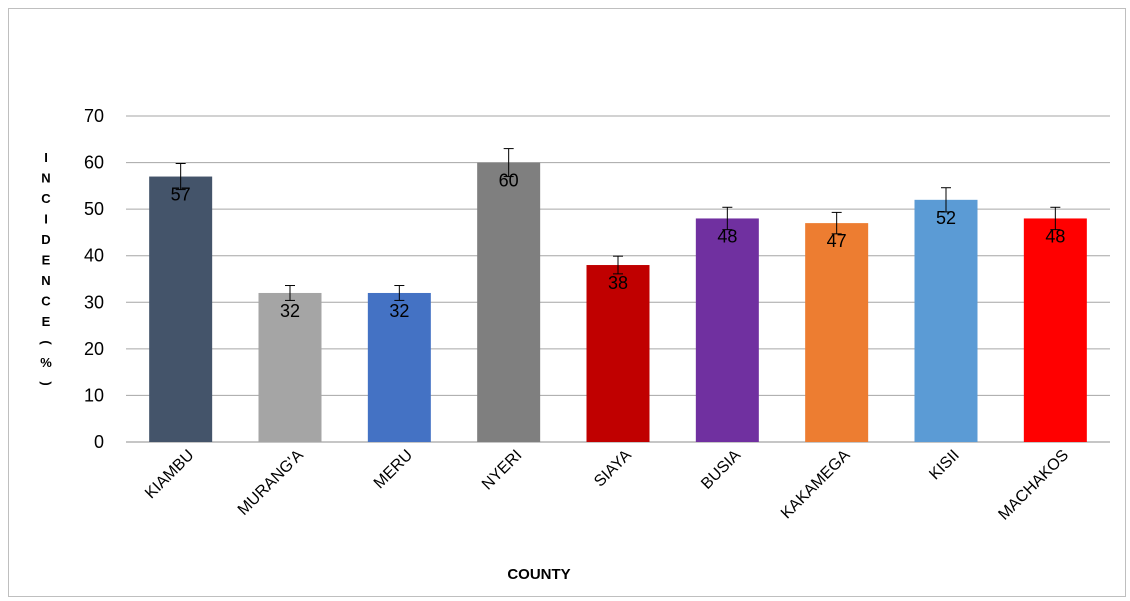  What do you see at coordinates (94, 302) in the screenshot?
I see `y-tick-label: 30` at bounding box center [94, 302].